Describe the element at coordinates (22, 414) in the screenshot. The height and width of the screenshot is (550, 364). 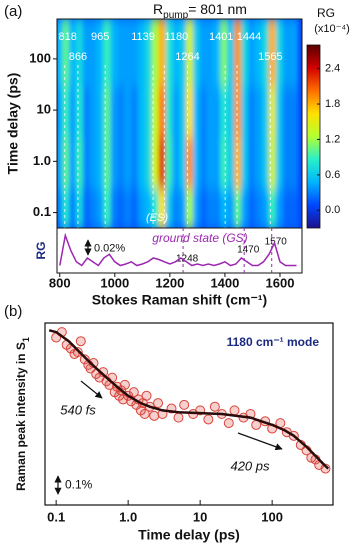
I see `y-axis-label: Raman peak intensity in S1` at that location.